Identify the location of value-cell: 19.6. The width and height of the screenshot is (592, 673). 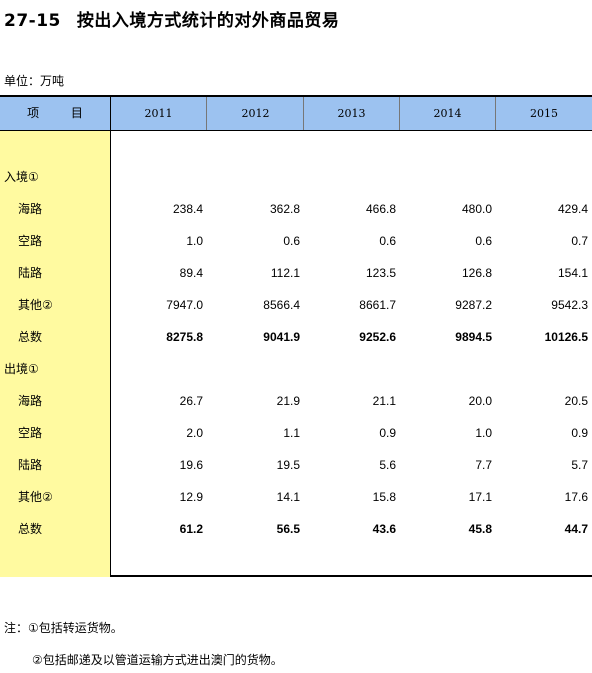
(191, 465).